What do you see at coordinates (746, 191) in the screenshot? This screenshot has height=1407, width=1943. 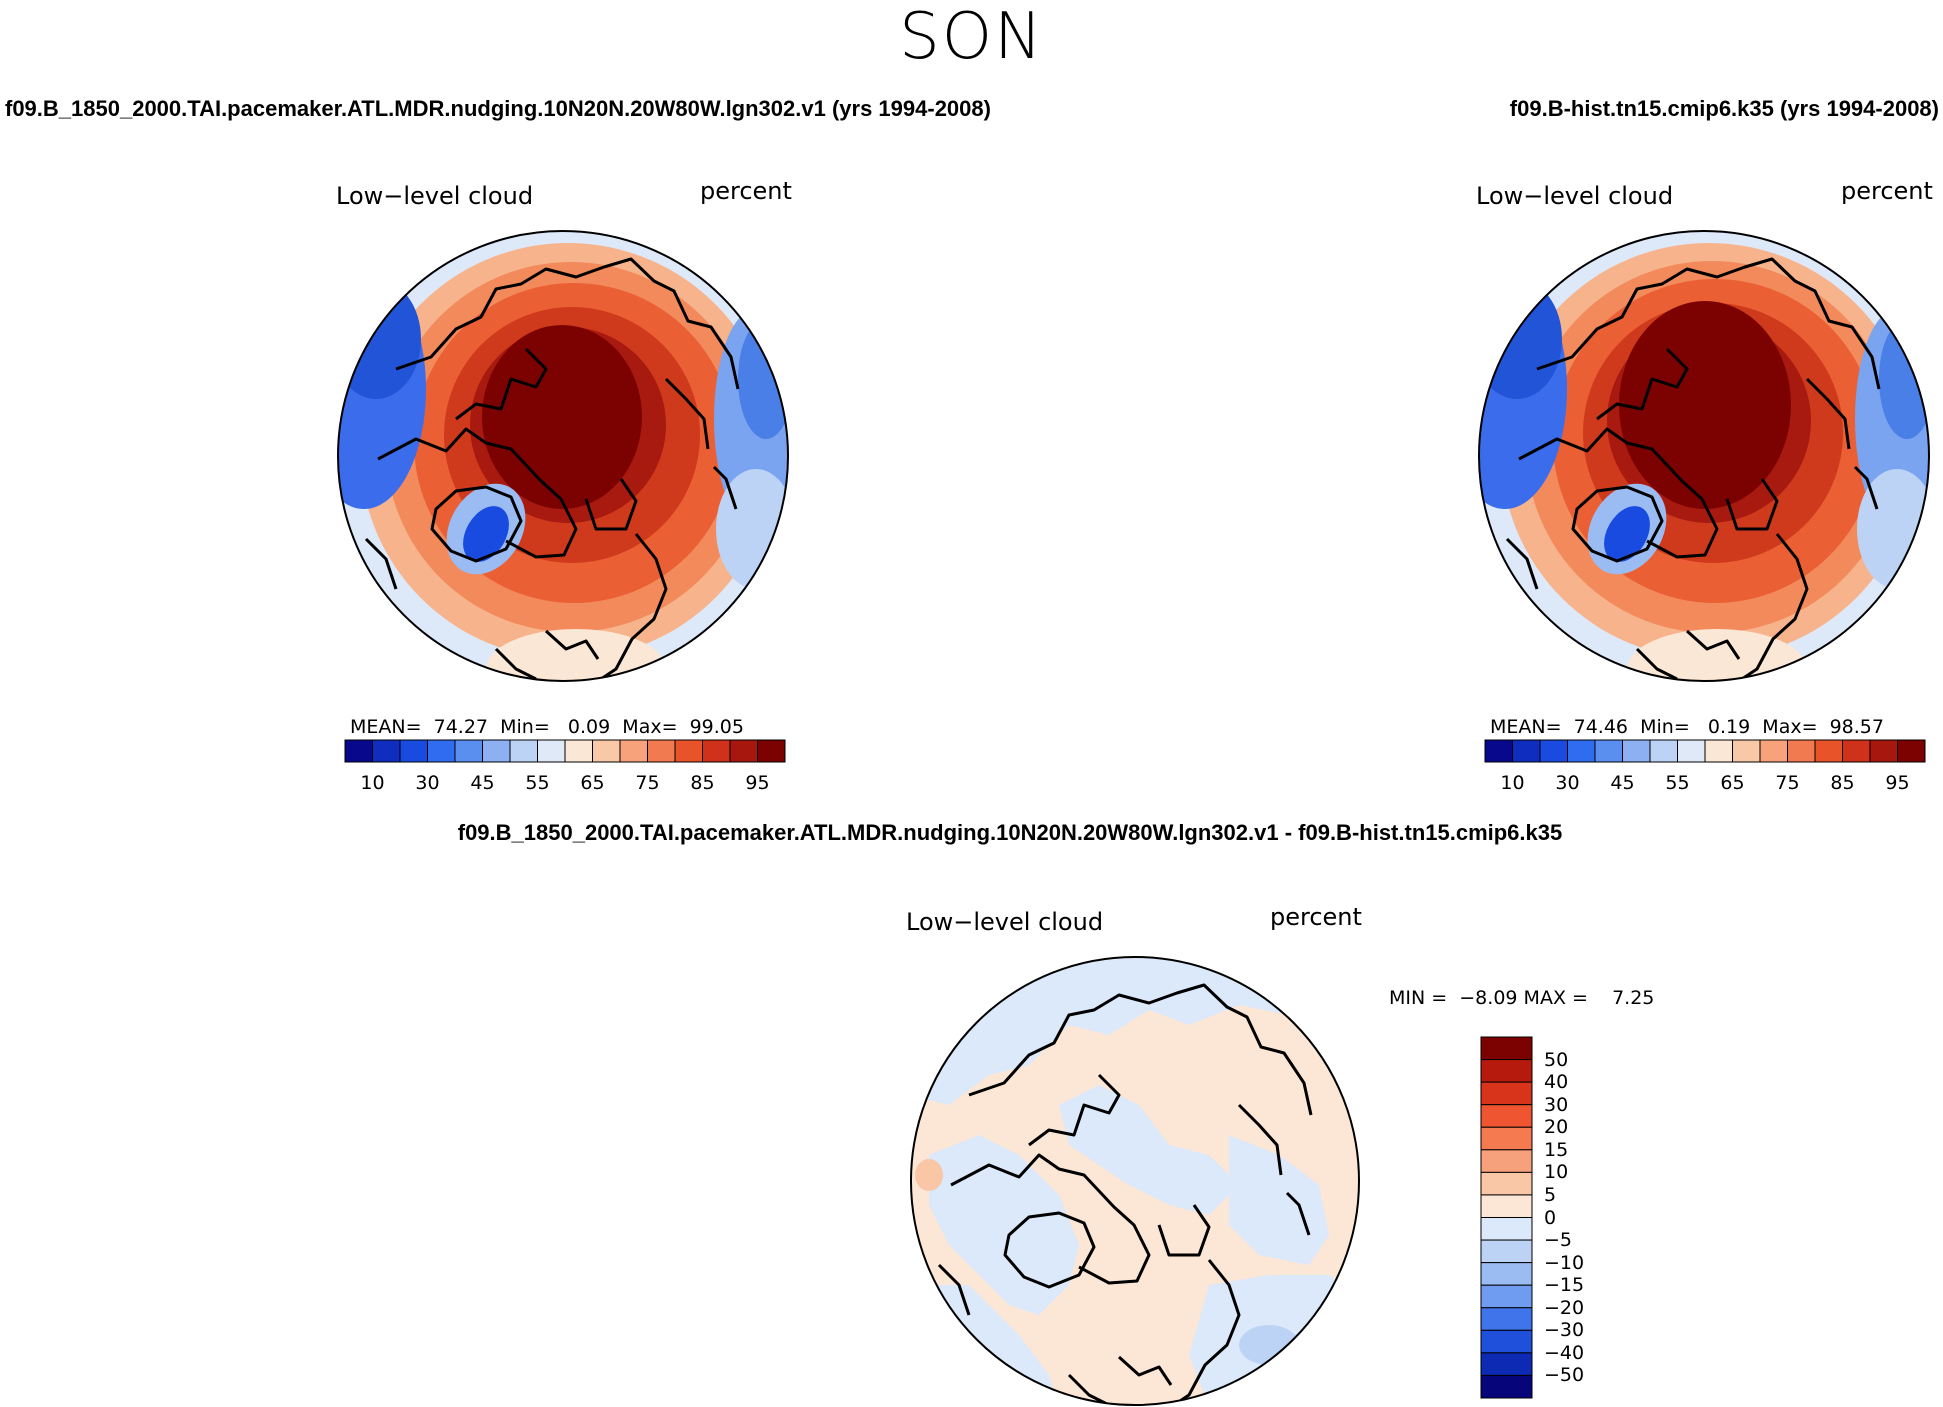 I see `panel1-units: percent` at bounding box center [746, 191].